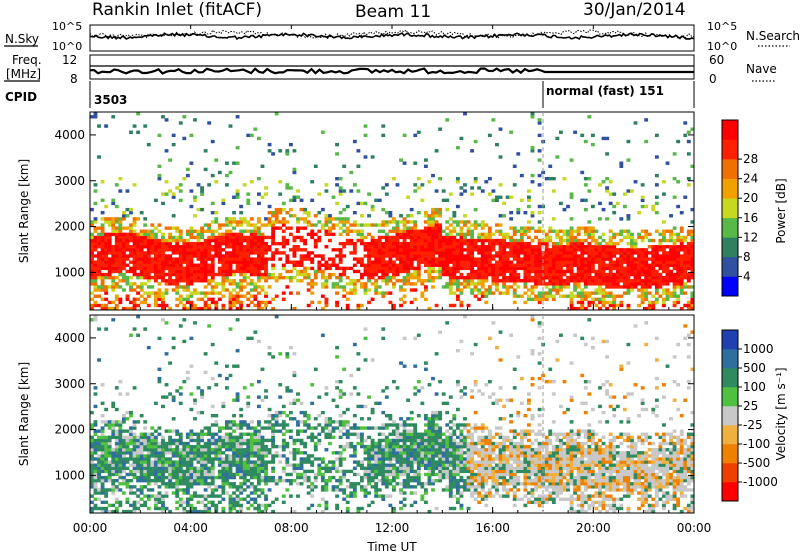  What do you see at coordinates (722, 26) in the screenshot?
I see `nsearch-tick-top: 10^5` at bounding box center [722, 26].